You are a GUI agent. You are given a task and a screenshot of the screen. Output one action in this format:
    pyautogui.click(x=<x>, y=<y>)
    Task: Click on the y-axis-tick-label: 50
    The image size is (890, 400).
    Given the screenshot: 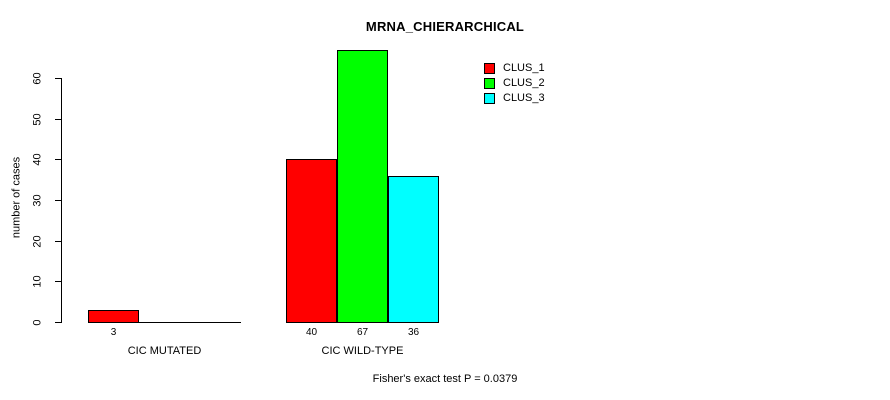 What is the action you would take?
    pyautogui.click(x=37, y=119)
    